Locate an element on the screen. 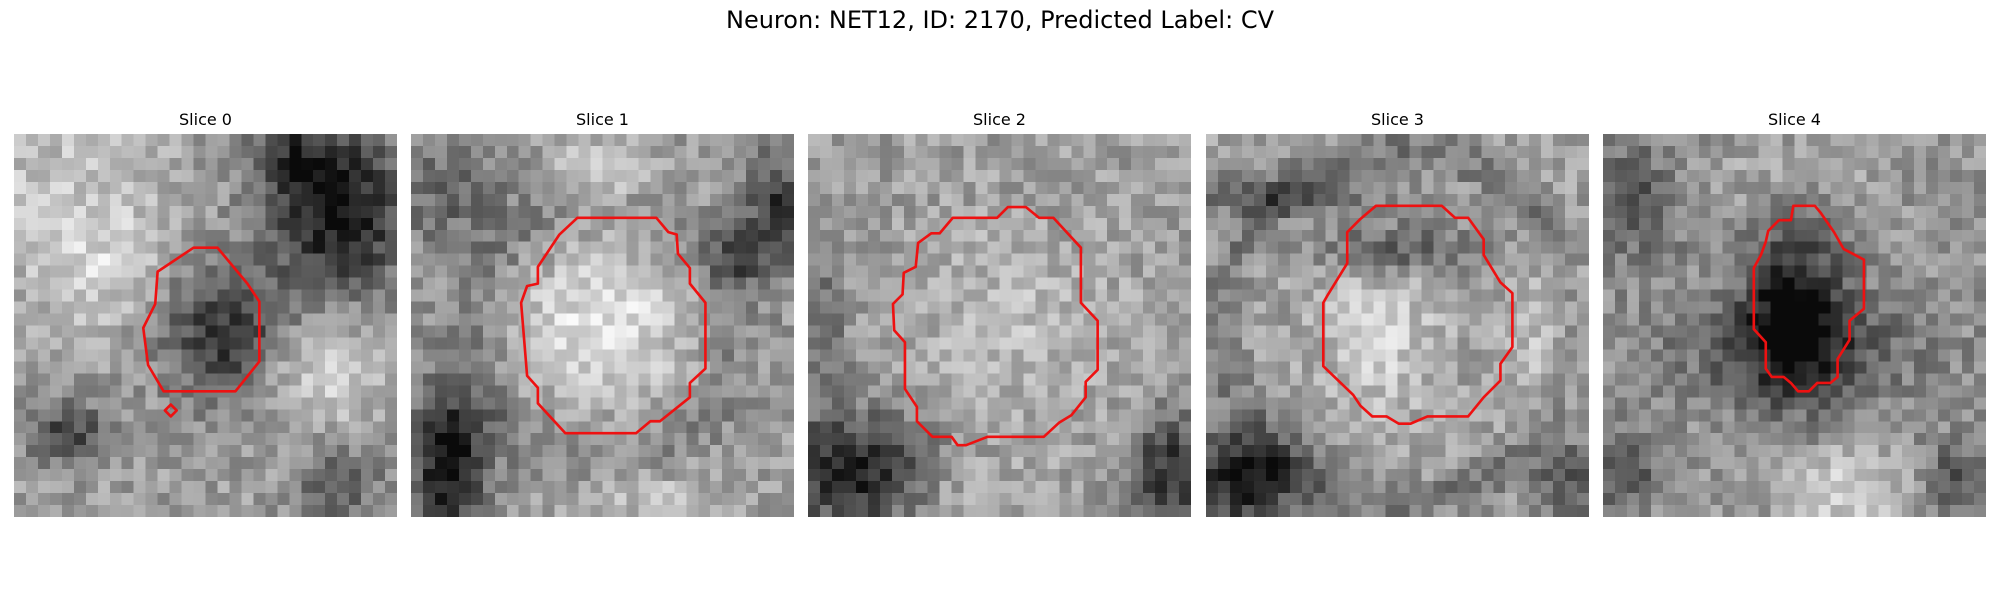 The width and height of the screenshot is (2000, 600). slice-3-image is located at coordinates (1397, 325).